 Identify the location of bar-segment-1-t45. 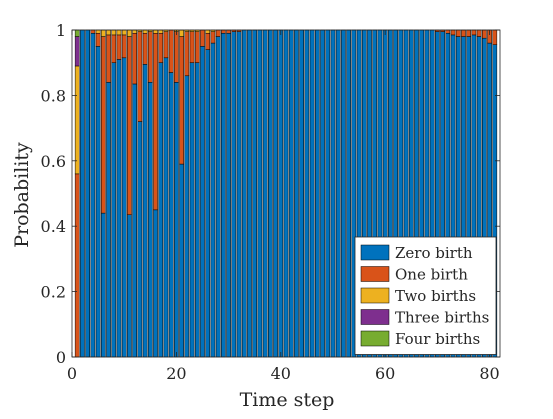
(307, 193).